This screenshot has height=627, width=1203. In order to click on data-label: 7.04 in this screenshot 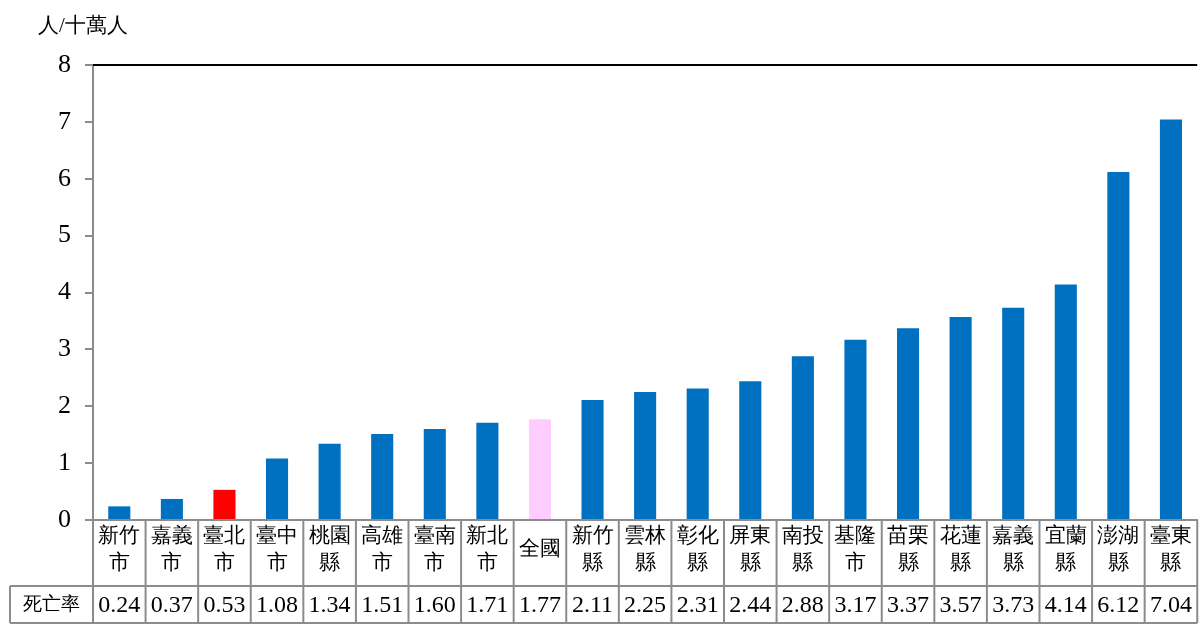, I will do `click(1170, 603)`.